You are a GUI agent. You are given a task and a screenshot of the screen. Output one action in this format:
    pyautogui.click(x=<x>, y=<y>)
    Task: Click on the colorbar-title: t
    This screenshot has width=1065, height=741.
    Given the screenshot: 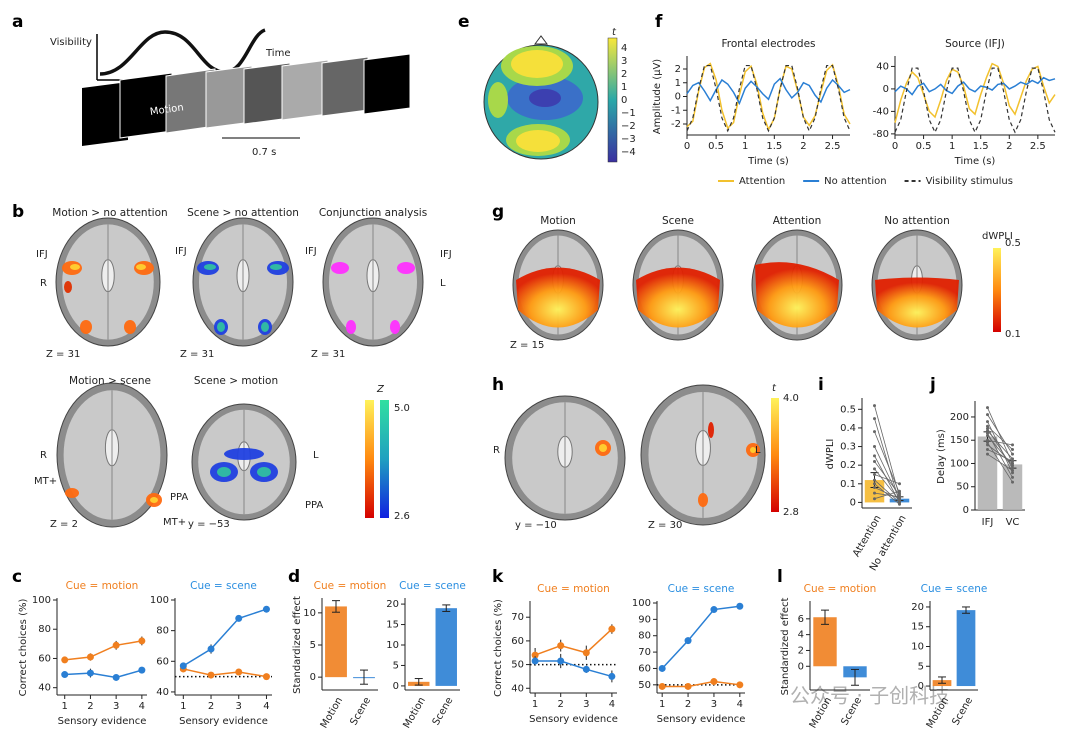 What is the action you would take?
    pyautogui.click(x=614, y=32)
    